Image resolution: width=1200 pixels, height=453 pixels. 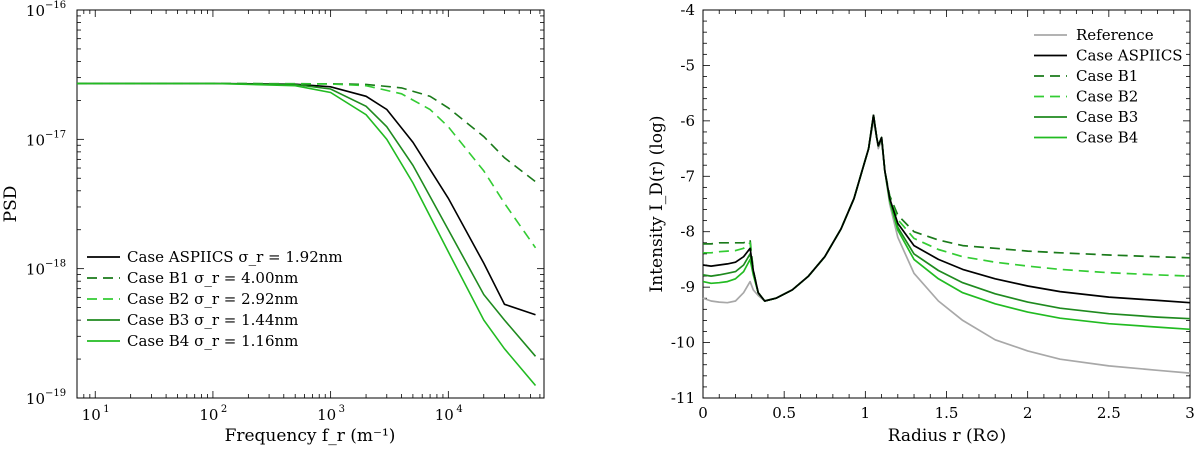 I want to click on legend-label: Case B2, so click(x=1107, y=97).